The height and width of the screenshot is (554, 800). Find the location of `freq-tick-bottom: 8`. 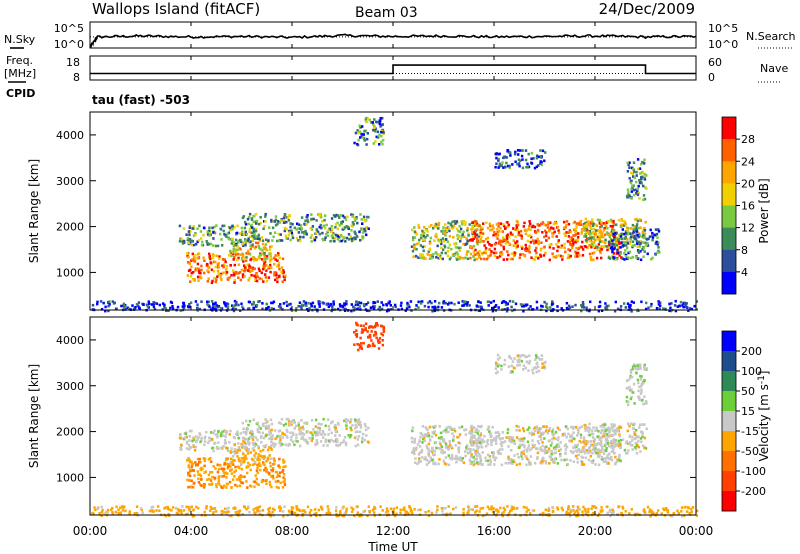

freq-tick-bottom: 8 is located at coordinates (76, 77).